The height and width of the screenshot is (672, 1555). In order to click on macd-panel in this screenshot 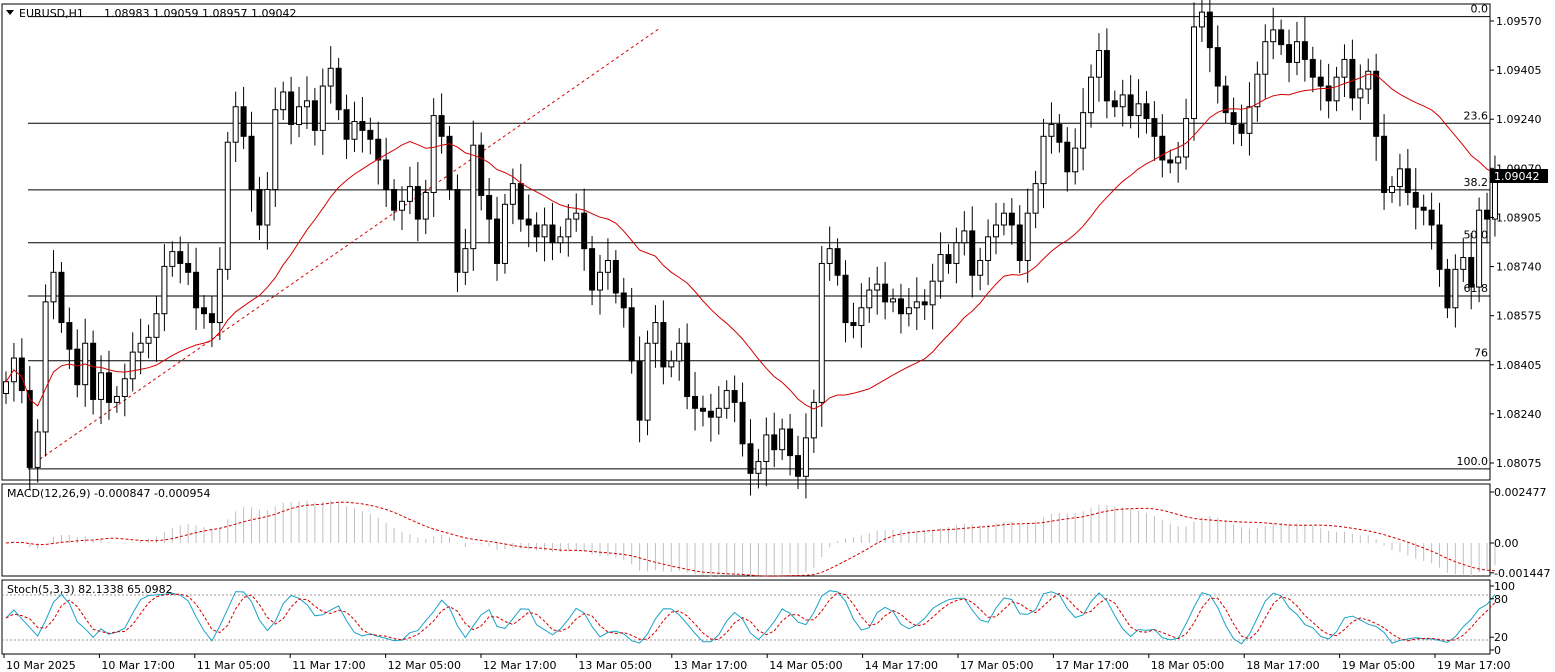, I will do `click(746, 530)`.